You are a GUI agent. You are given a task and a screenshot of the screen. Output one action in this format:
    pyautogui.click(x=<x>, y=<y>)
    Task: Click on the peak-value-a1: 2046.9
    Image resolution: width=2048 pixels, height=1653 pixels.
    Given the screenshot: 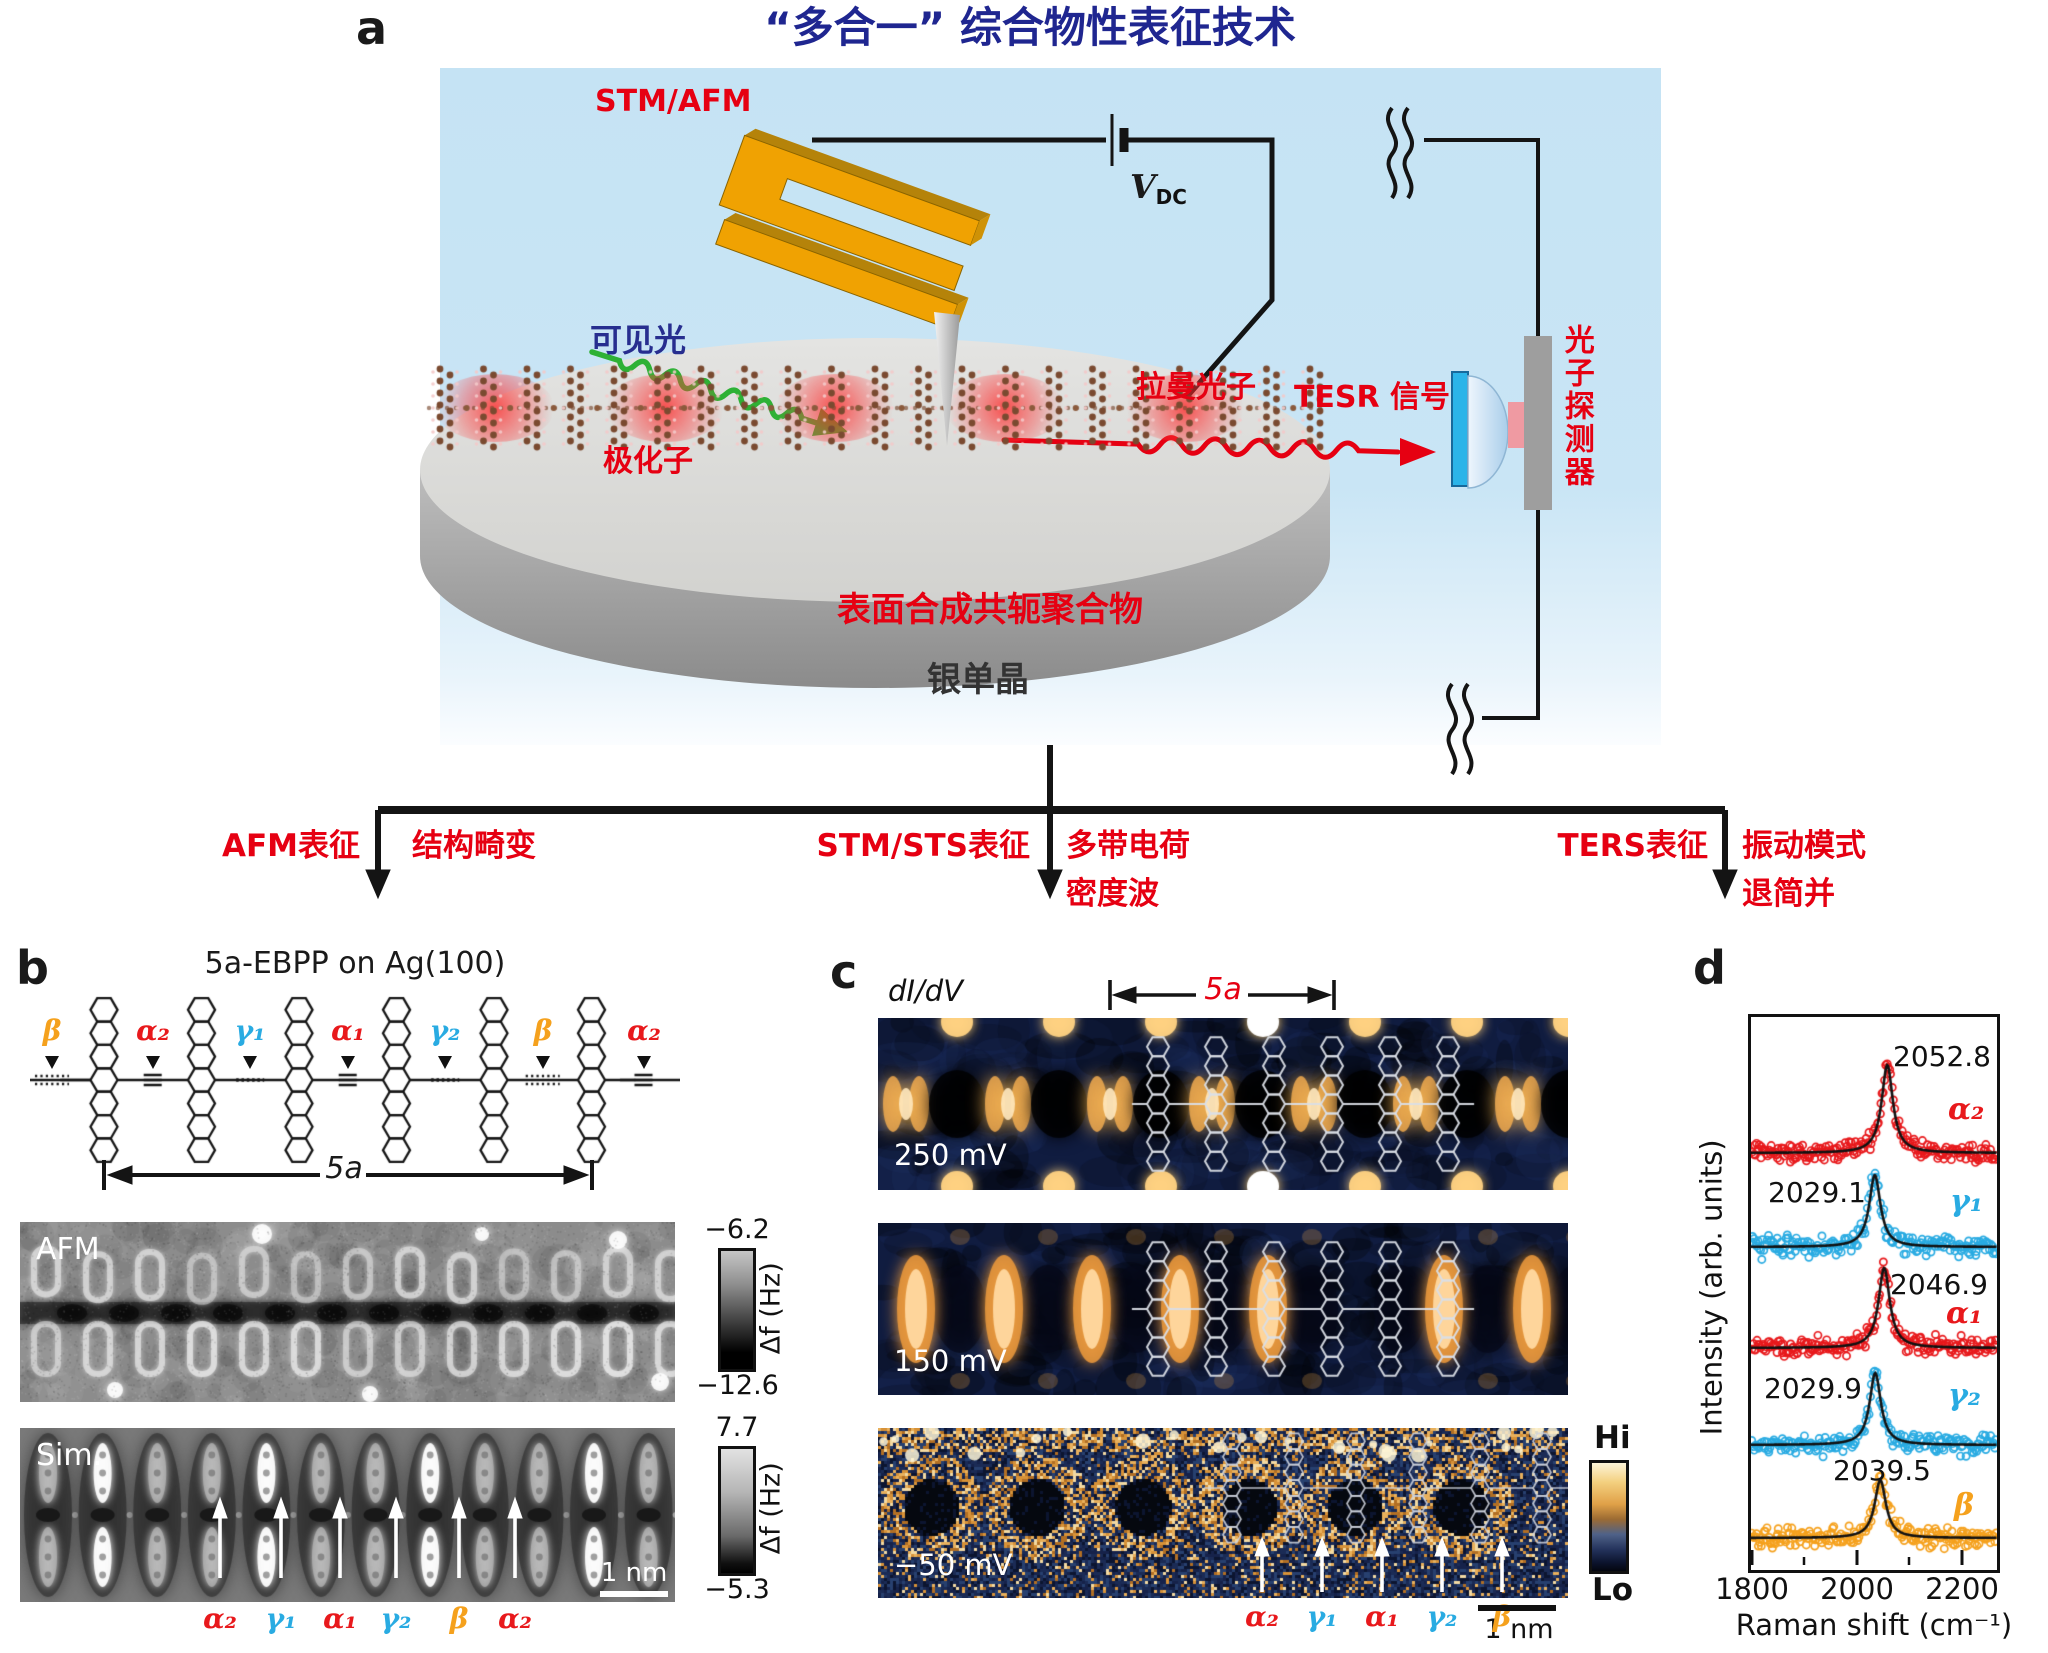 What is the action you would take?
    pyautogui.click(x=1939, y=1284)
    